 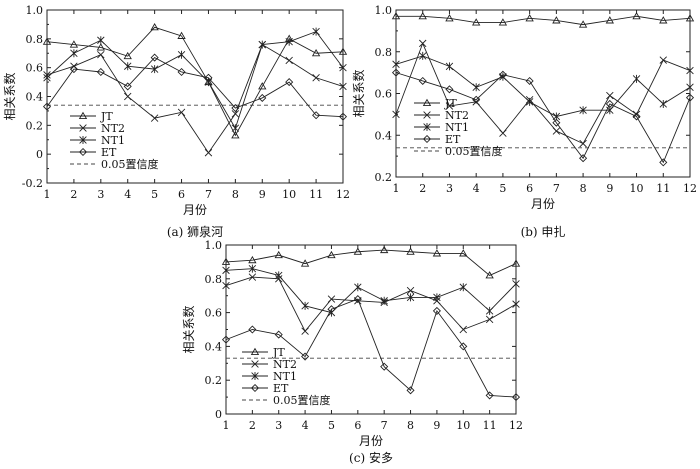 What do you see at coordinates (262, 194) in the screenshot?
I see `x-tick-label: 9` at bounding box center [262, 194].